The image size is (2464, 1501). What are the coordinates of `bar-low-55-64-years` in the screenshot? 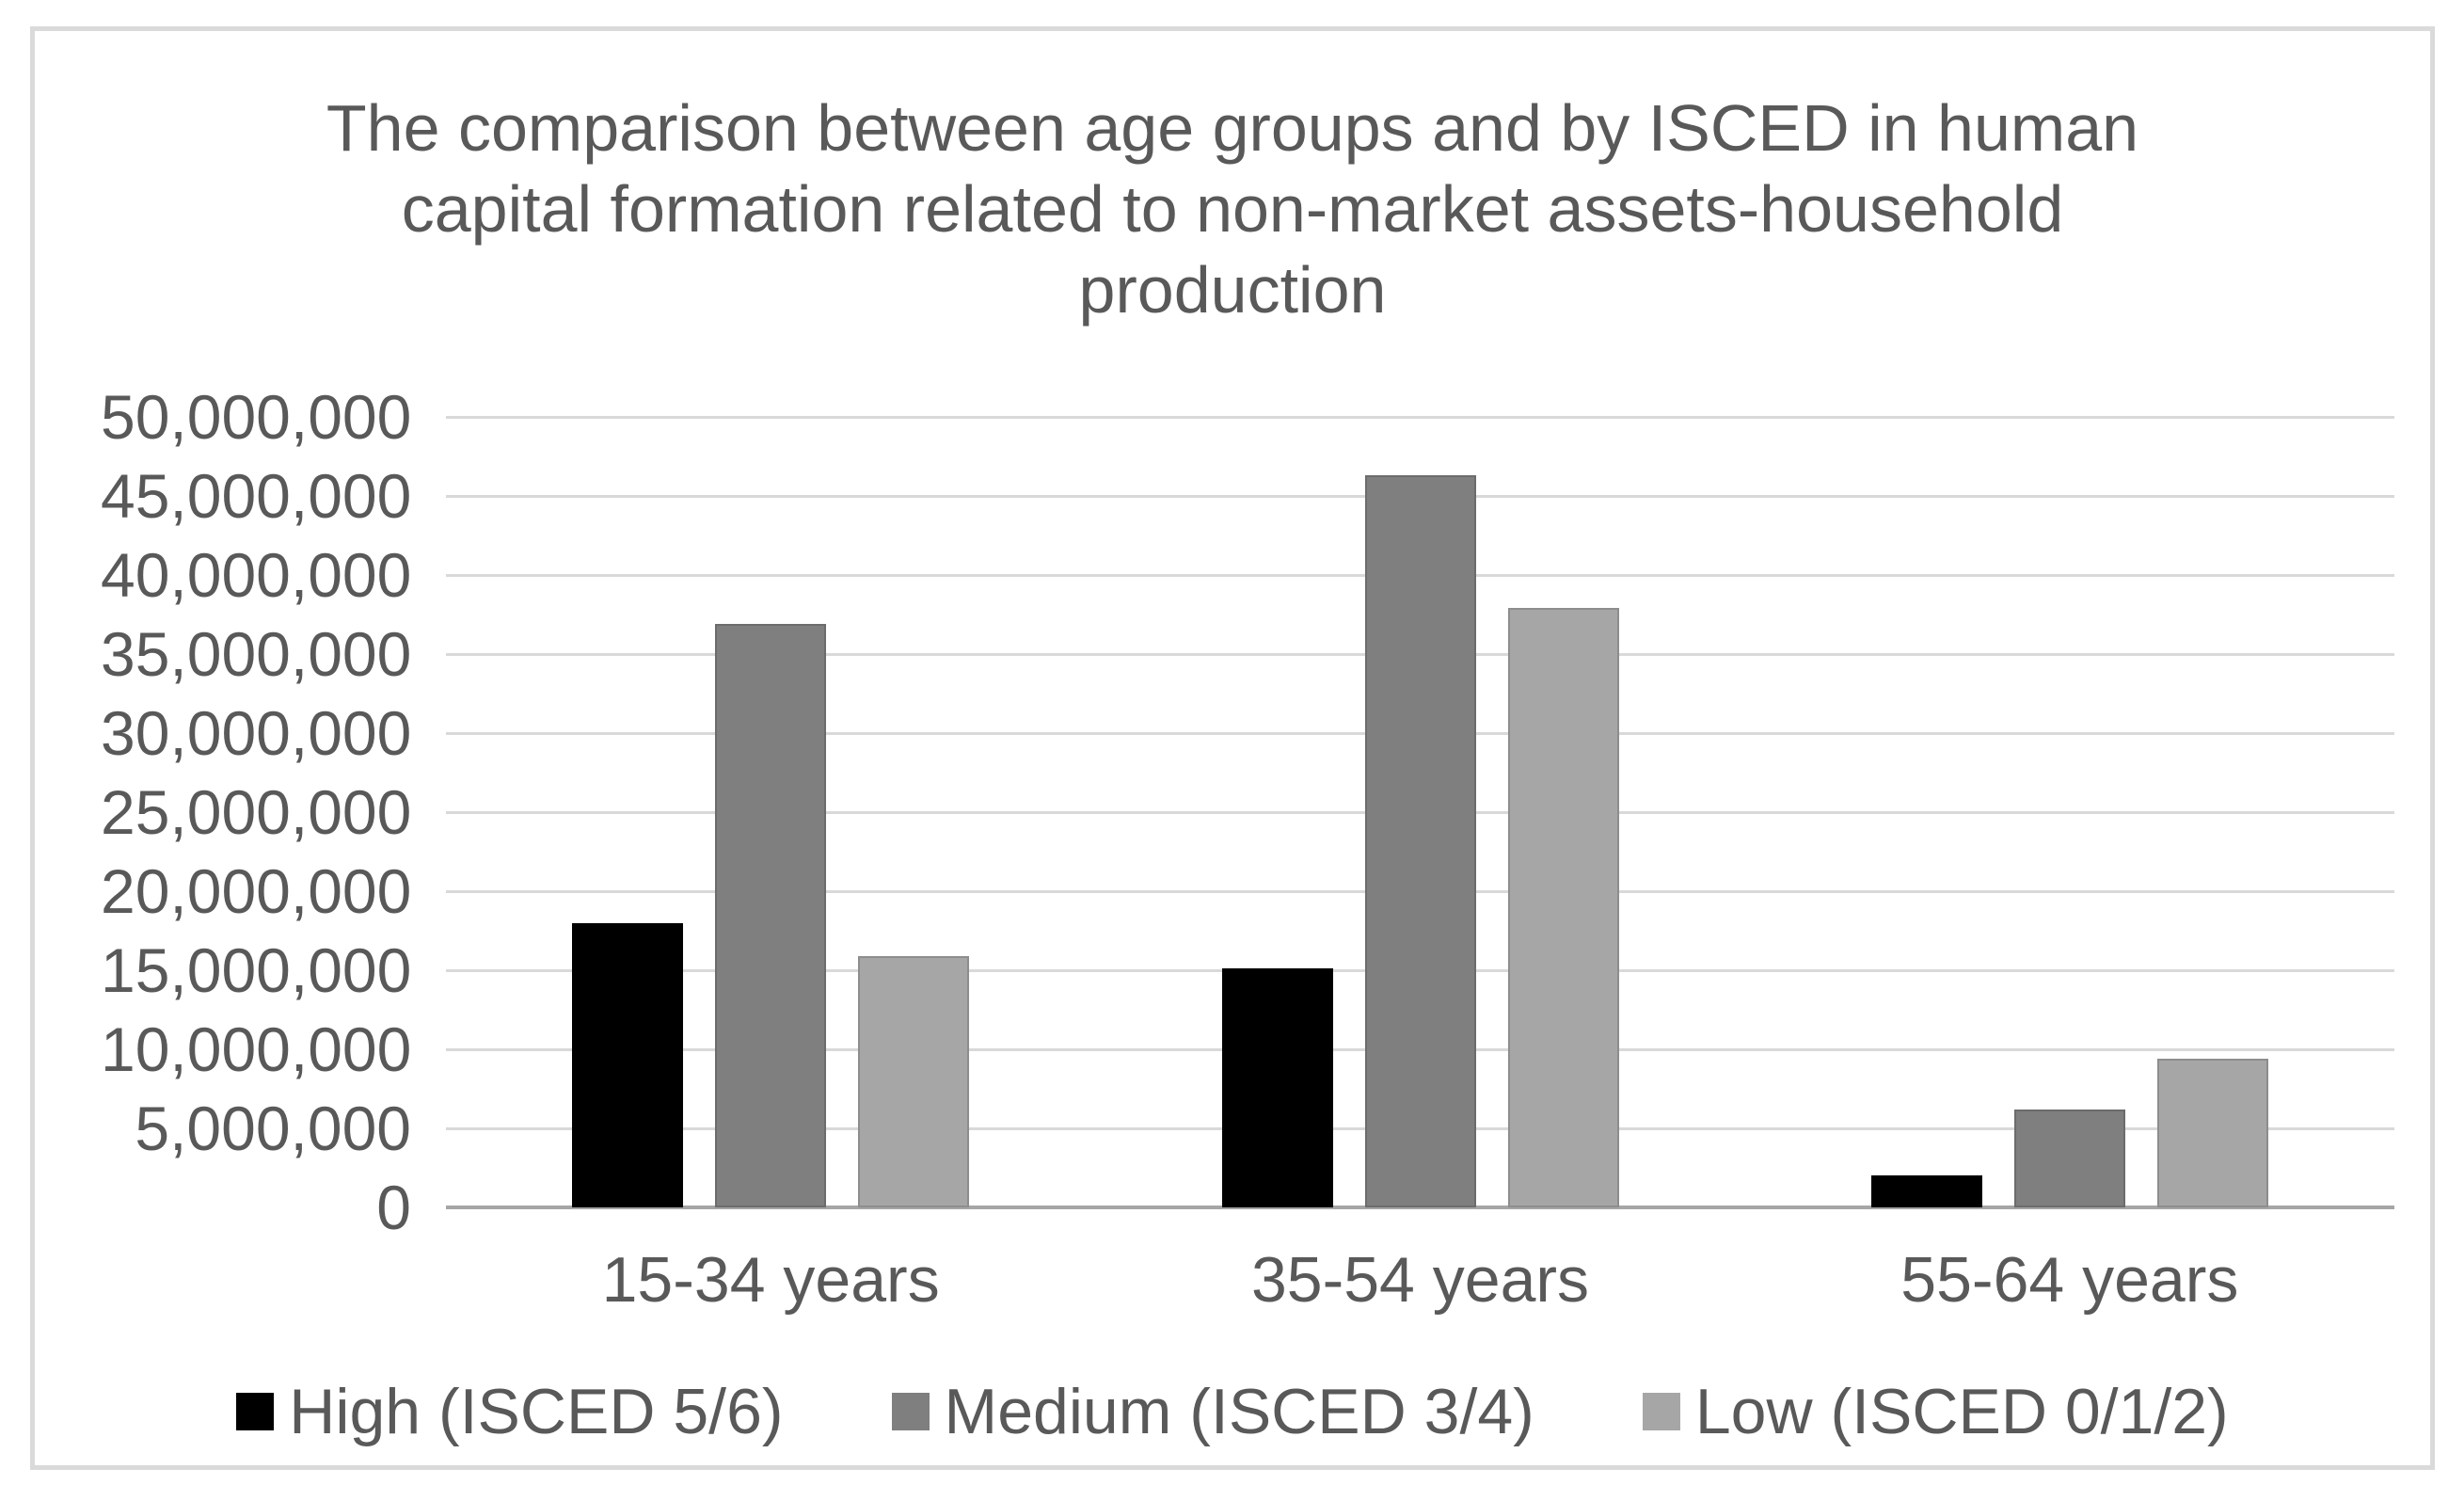 It's located at (2212, 1133).